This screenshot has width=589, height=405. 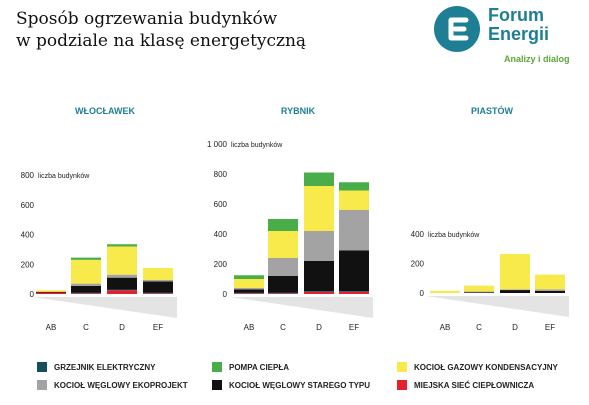 I want to click on y-axis-label: liczba budynków, so click(x=64, y=176).